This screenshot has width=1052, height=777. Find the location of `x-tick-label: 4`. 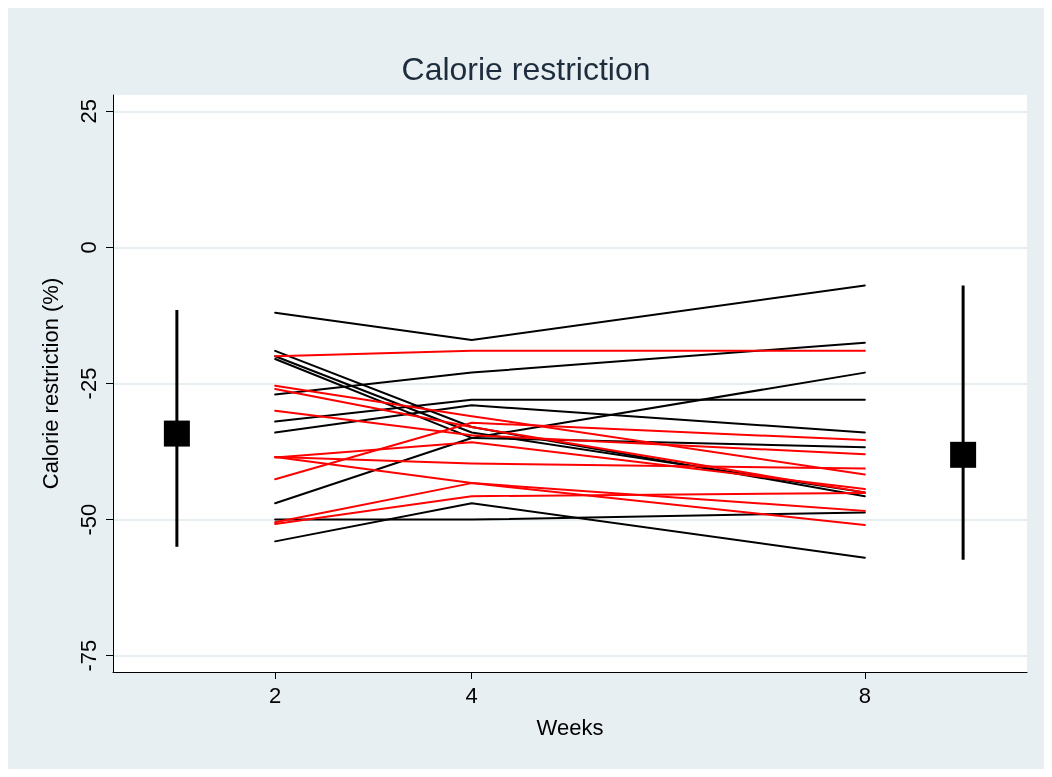

x-tick-label: 4 is located at coordinates (471, 695).